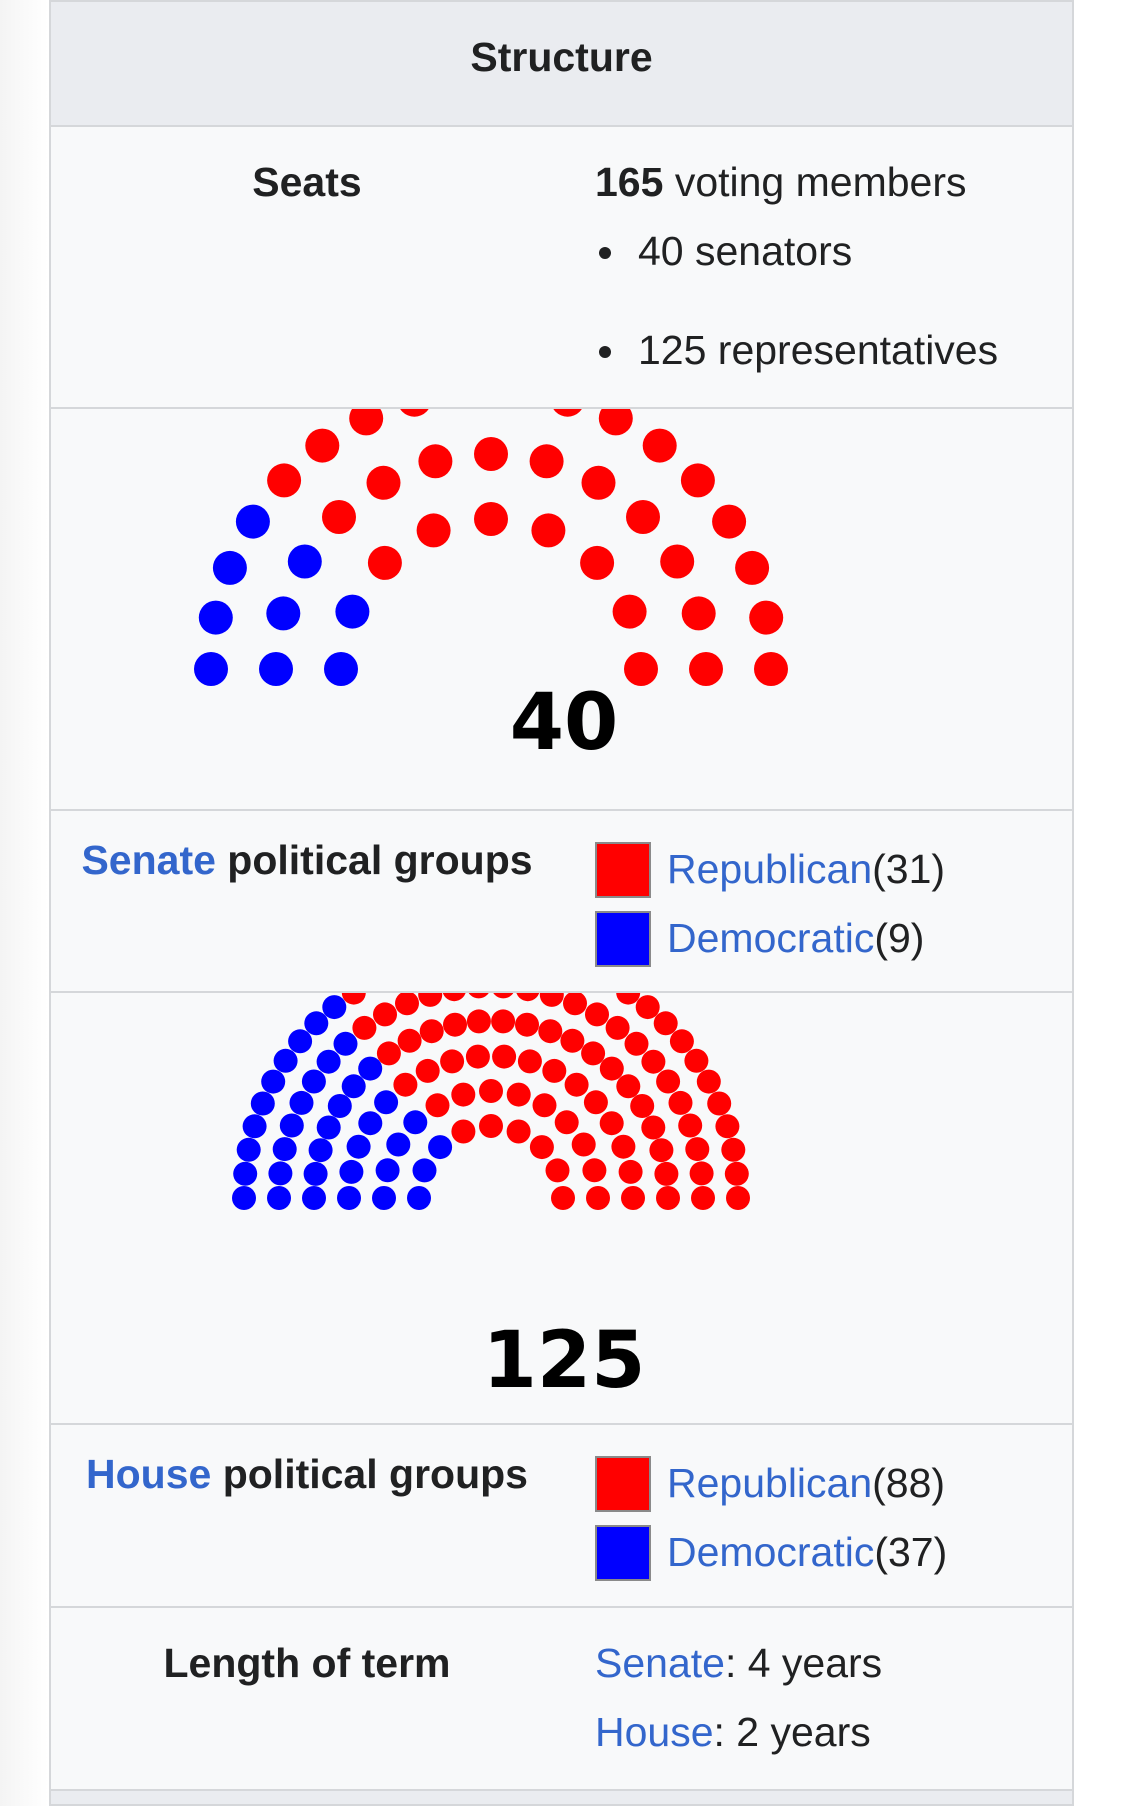 This screenshot has width=1125, height=1806. I want to click on house-legend: Republican (88) Democratic (37), so click(828, 1518).